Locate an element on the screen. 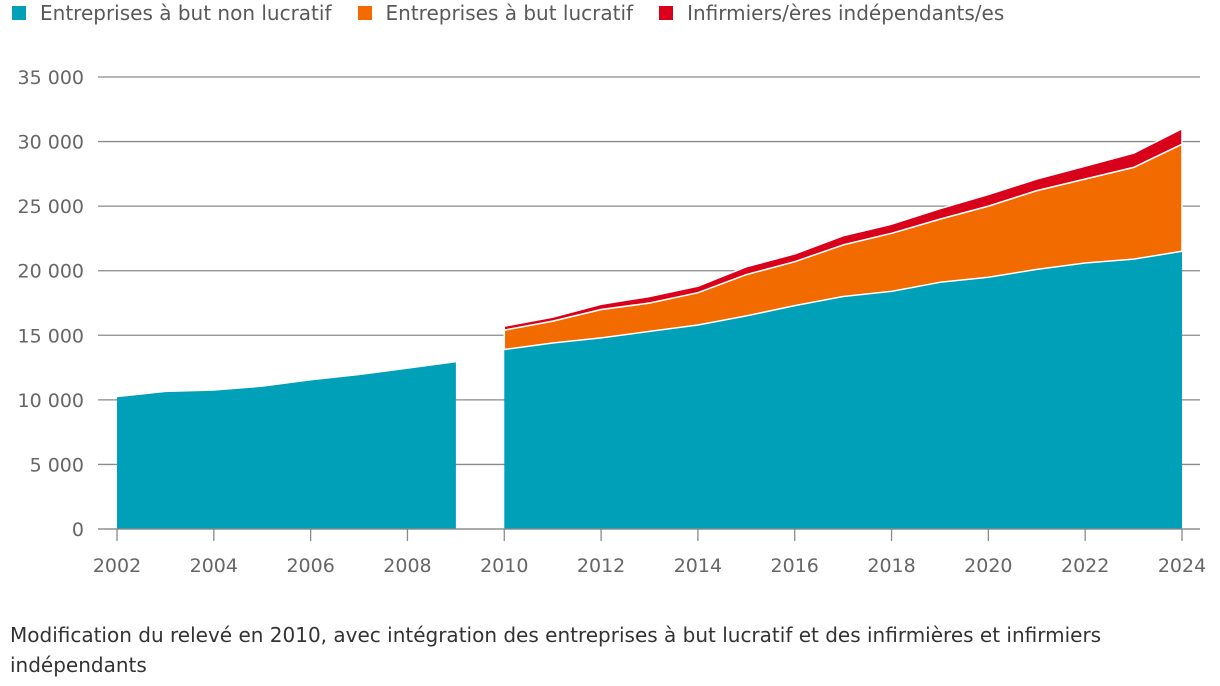 This screenshot has height=686, width=1220. x-tick-label: 2010 is located at coordinates (504, 566).